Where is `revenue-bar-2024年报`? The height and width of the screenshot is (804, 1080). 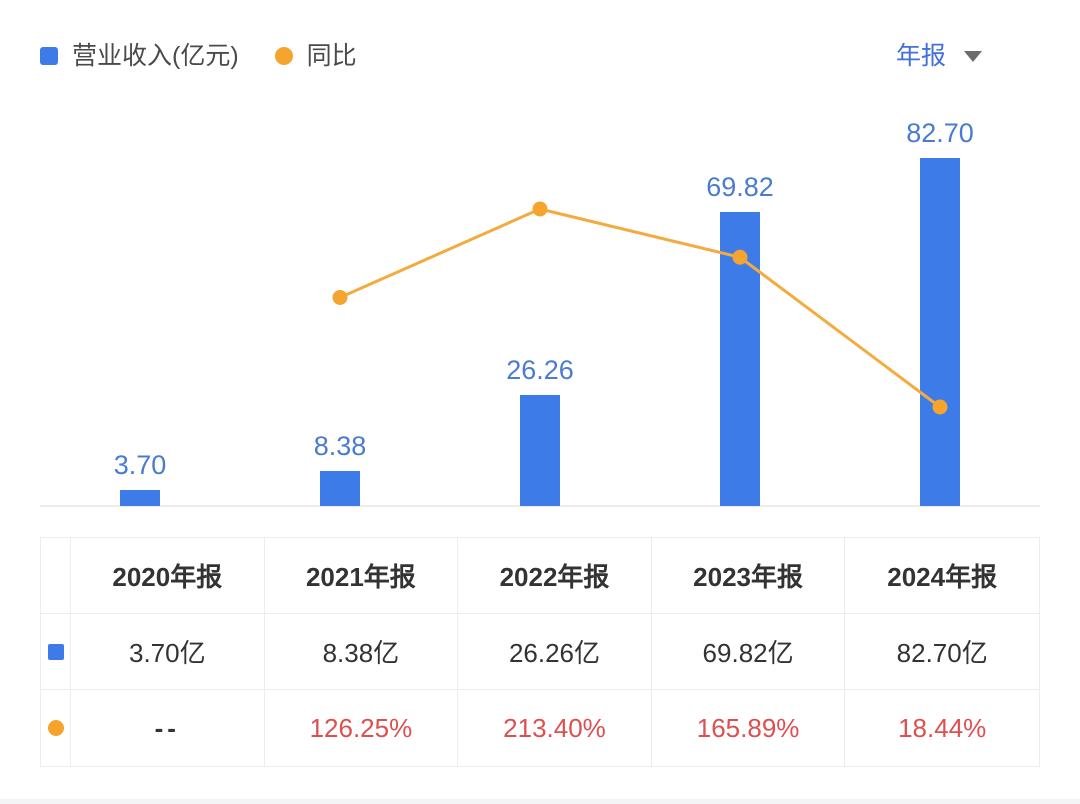 revenue-bar-2024年报 is located at coordinates (940, 332).